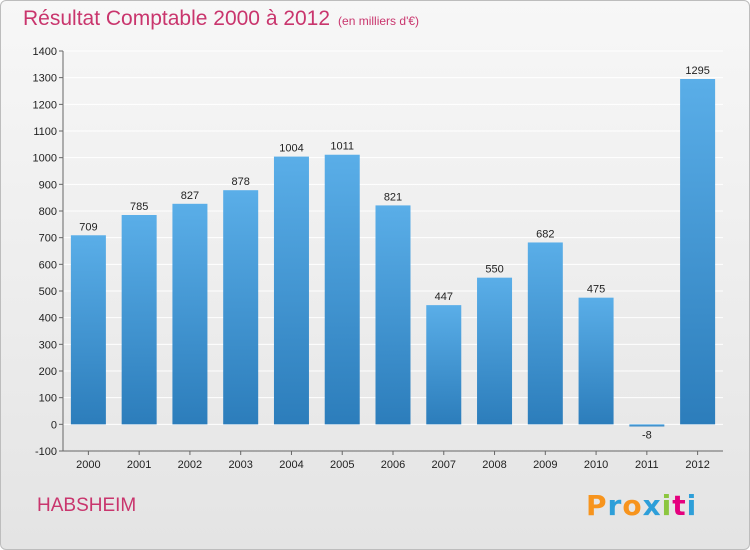 This screenshot has width=750, height=550. What do you see at coordinates (494, 270) in the screenshot?
I see `value-label-2008: 550` at bounding box center [494, 270].